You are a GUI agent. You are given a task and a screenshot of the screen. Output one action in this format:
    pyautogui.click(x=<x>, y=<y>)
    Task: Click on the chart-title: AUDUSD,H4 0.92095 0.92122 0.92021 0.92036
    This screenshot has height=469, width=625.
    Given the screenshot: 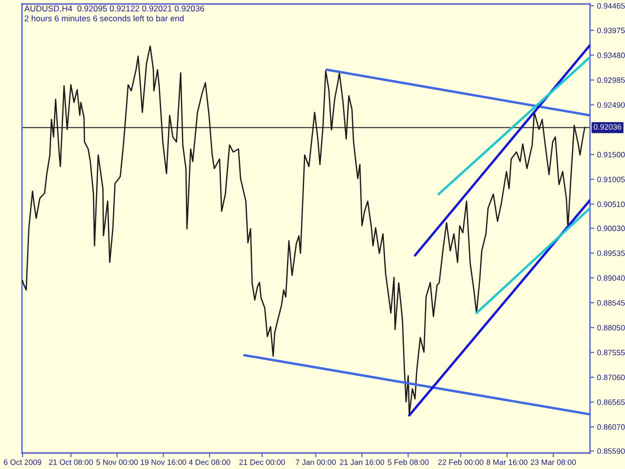 What is the action you would take?
    pyautogui.click(x=114, y=9)
    